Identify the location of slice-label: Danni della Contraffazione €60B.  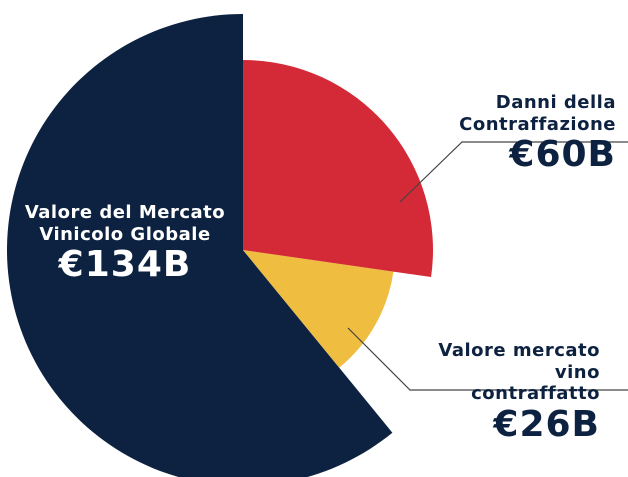
(531, 133).